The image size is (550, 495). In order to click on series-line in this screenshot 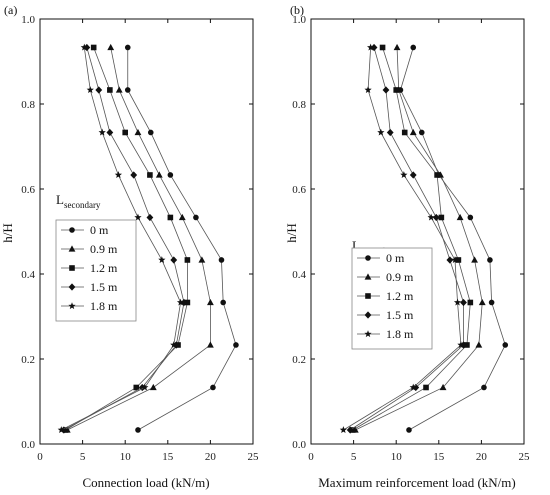, I will do `click(453, 239)`.